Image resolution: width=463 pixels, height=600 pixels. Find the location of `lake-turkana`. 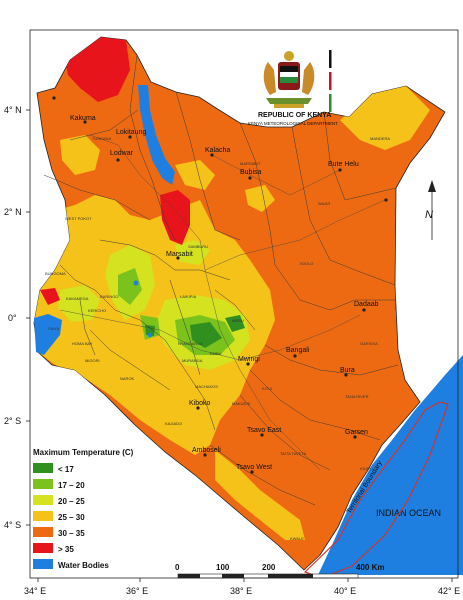

lake-turkana is located at coordinates (156, 135).